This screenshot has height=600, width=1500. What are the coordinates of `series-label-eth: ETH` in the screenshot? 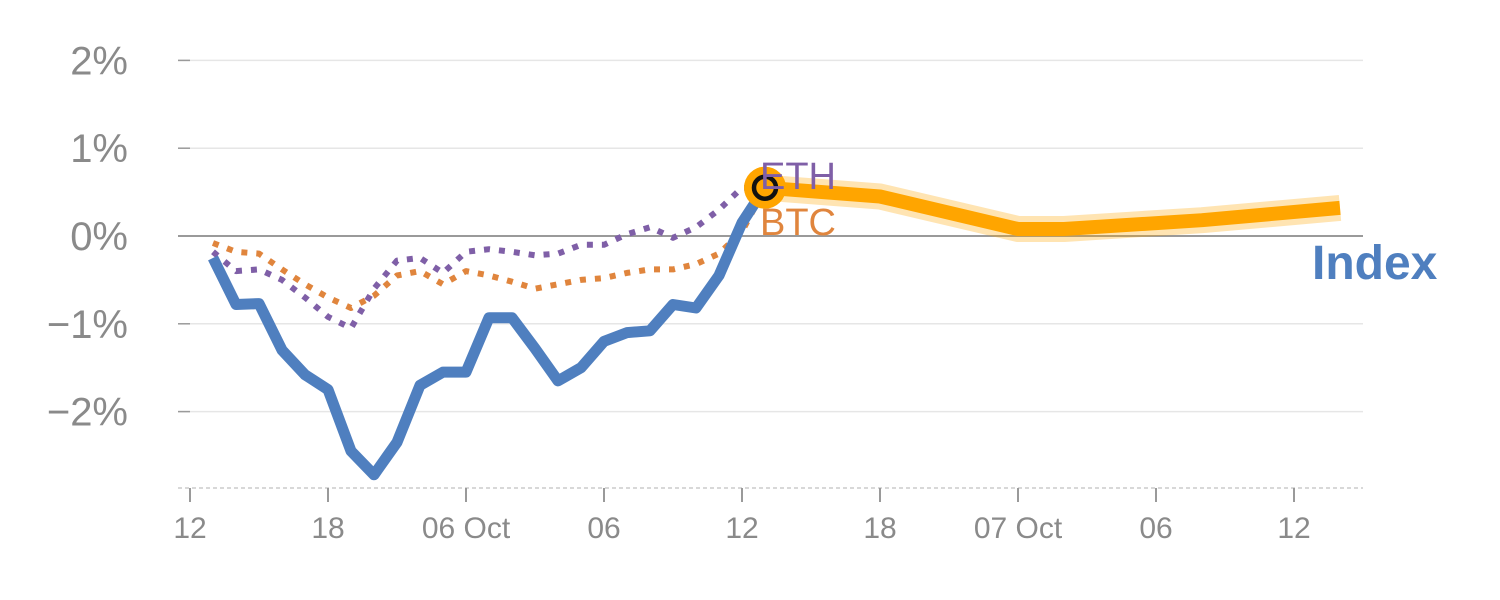 It's located at (798, 177).